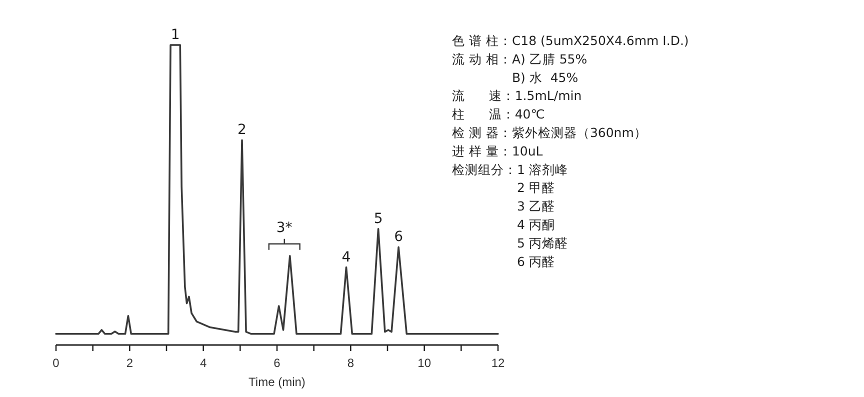 This screenshot has width=864, height=397. What do you see at coordinates (536, 224) in the screenshot?
I see `text: 4 丙酮` at bounding box center [536, 224].